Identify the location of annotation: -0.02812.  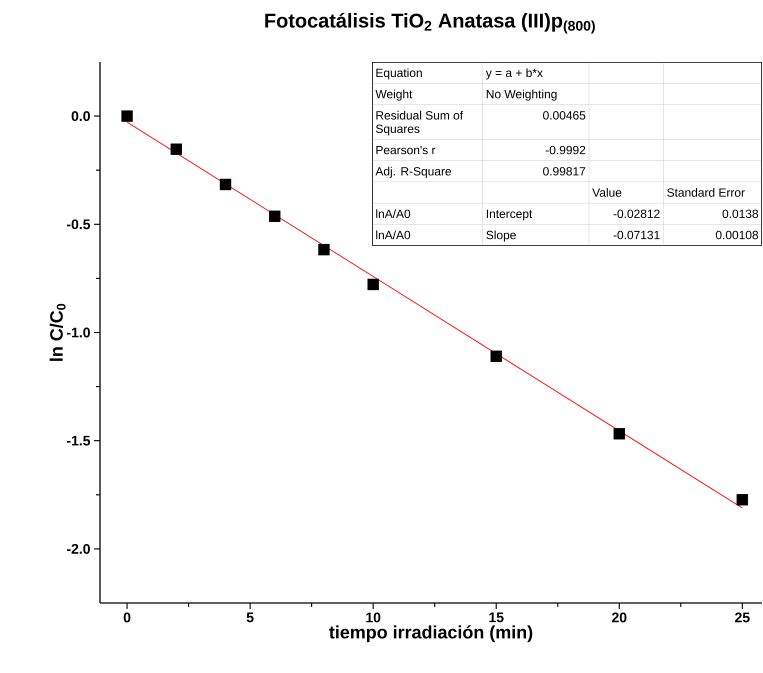
(637, 214).